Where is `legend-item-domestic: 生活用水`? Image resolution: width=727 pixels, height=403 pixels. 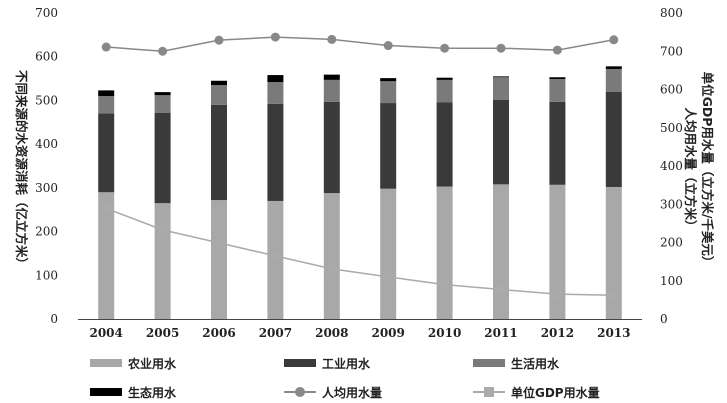 legend-item-domestic: 生活用水 is located at coordinates (516, 363).